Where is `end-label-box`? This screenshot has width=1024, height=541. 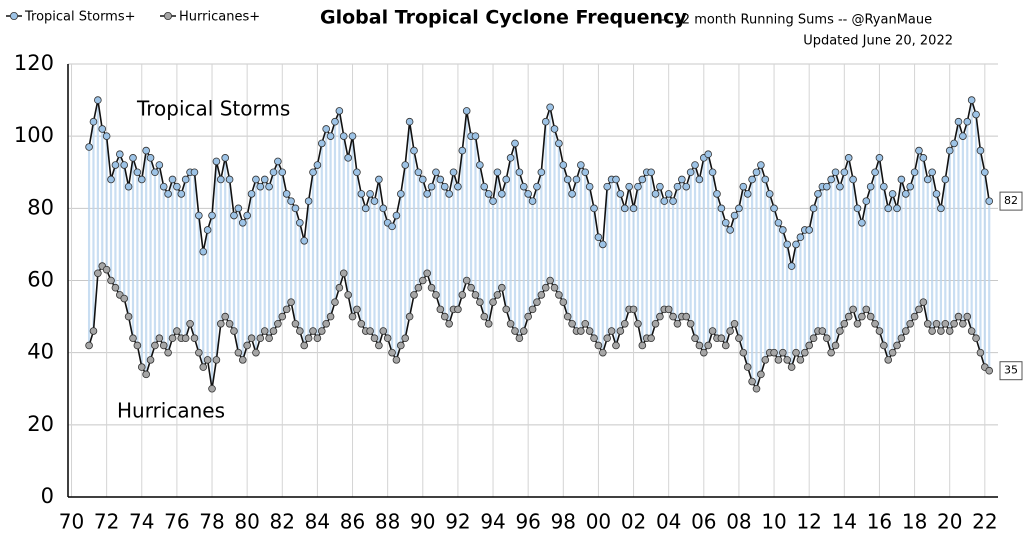
end-label-box is located at coordinates (1011, 201).